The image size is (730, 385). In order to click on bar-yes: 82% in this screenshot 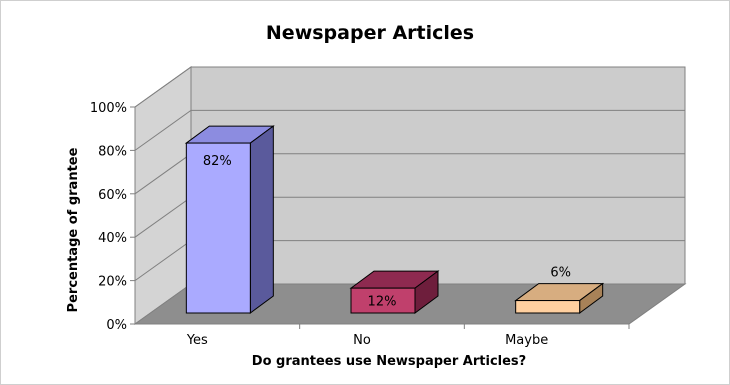, I will do `click(229, 219)`.